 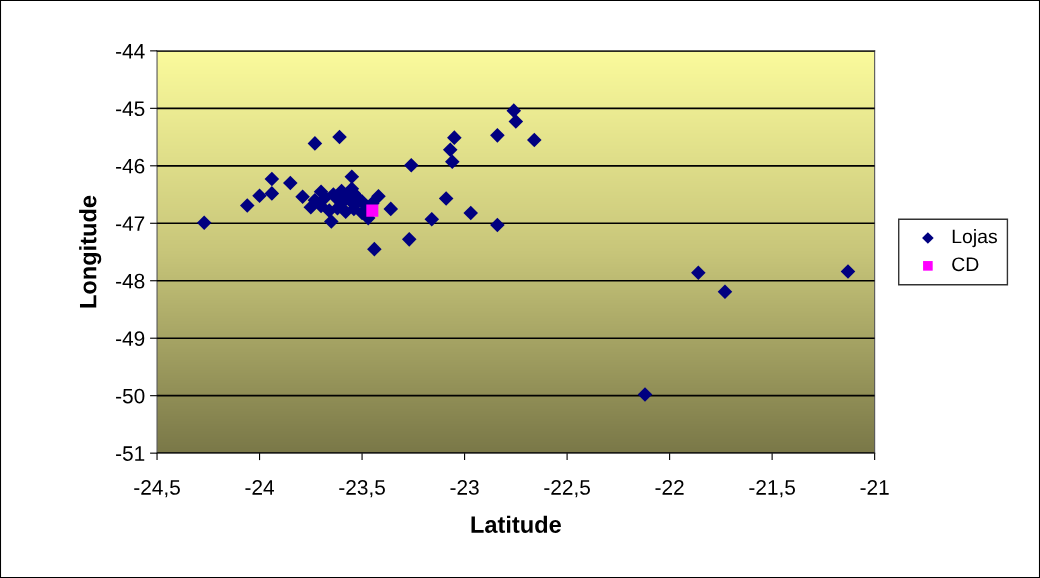 I want to click on y-tick-label: -50, so click(x=130, y=396).